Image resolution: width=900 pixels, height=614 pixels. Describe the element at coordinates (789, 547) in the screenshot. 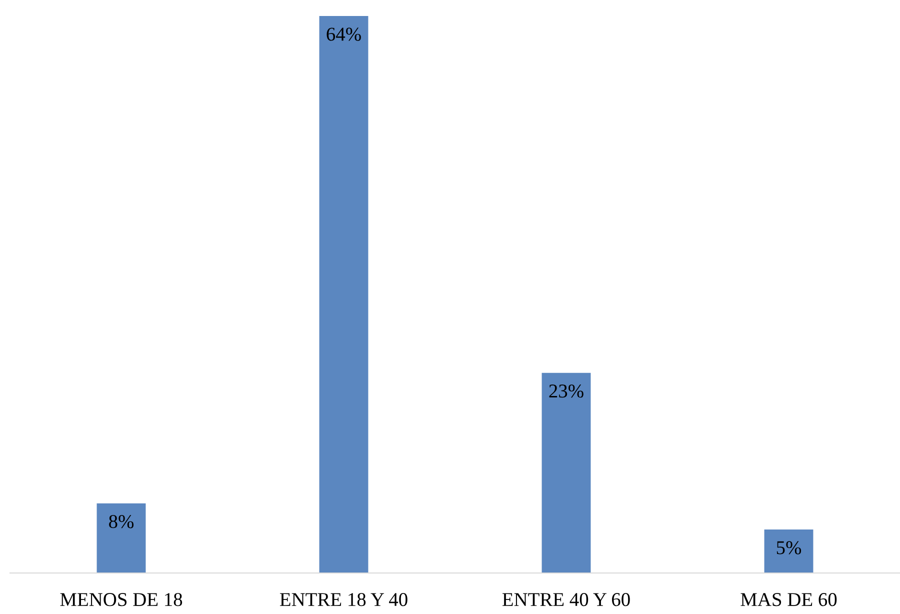

I see `data-label: 5%` at that location.